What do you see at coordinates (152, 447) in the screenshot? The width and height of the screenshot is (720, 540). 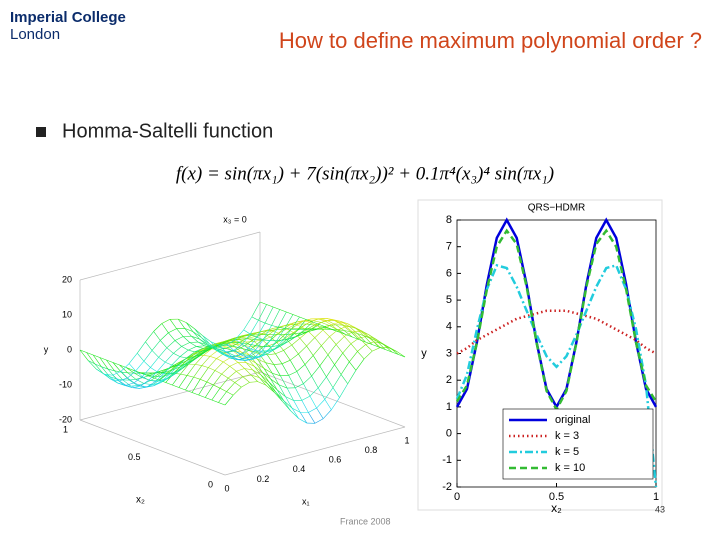 I see `axis-box` at bounding box center [152, 447].